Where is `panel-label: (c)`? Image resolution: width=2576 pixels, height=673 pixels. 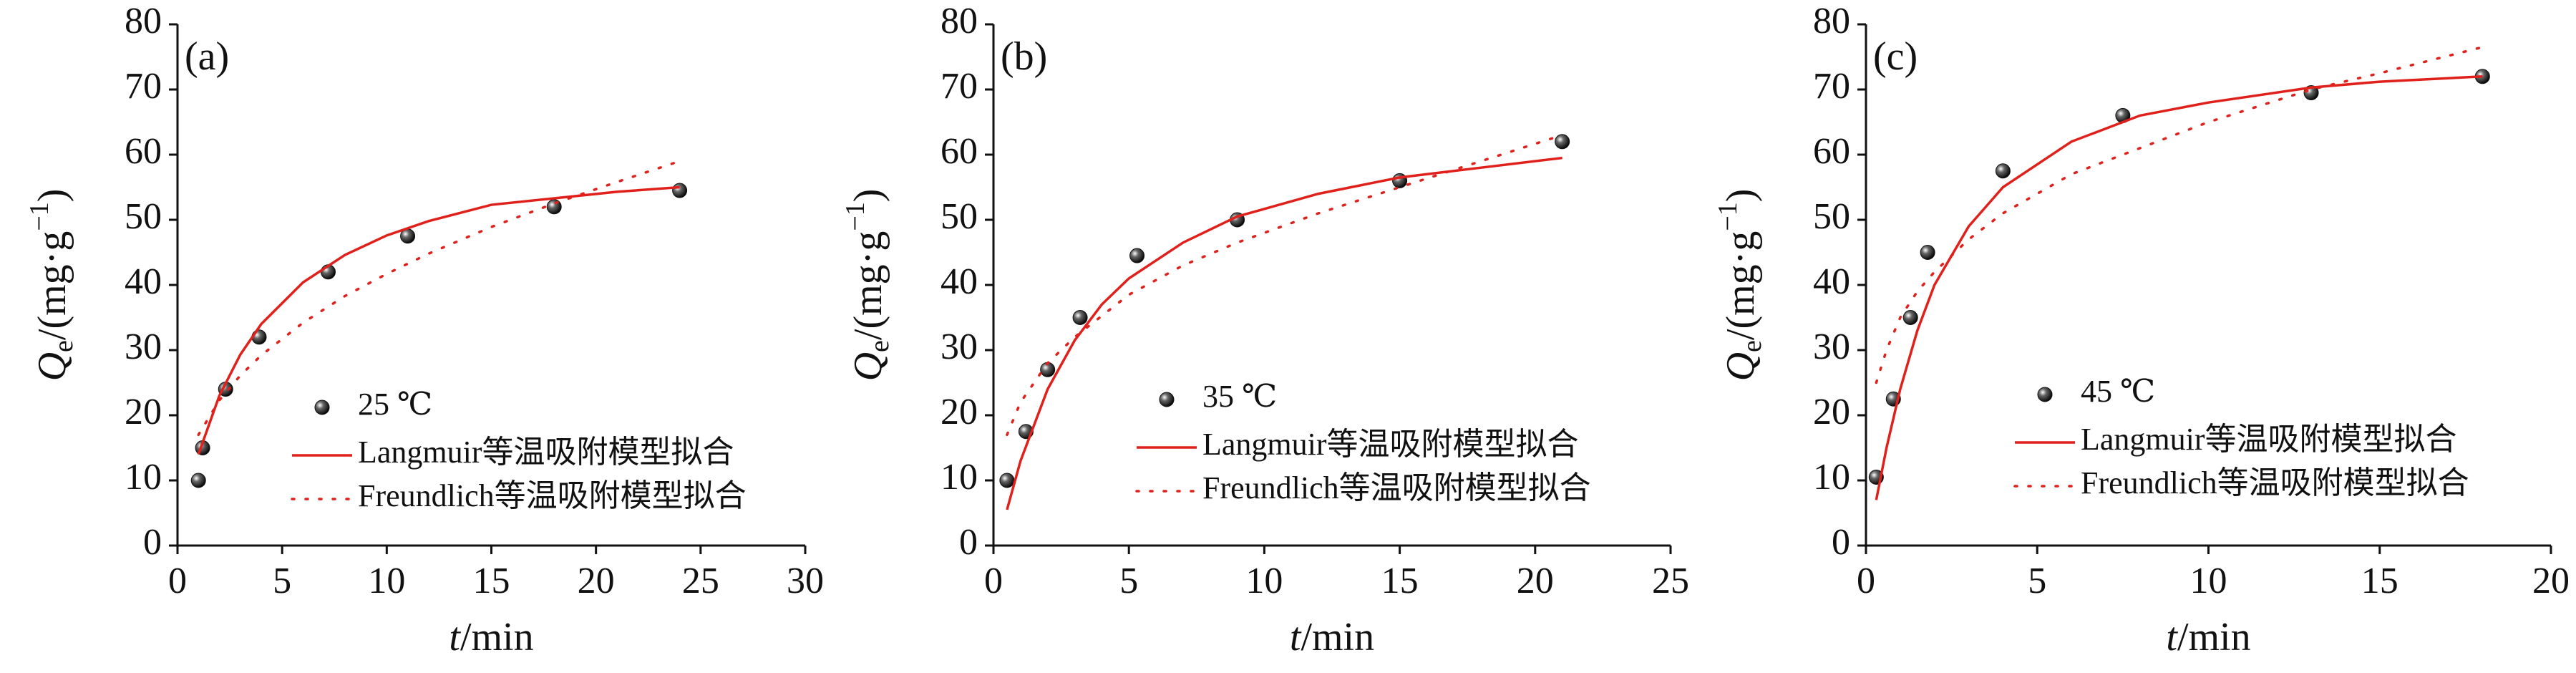
panel-label: (c) is located at coordinates (1895, 56).